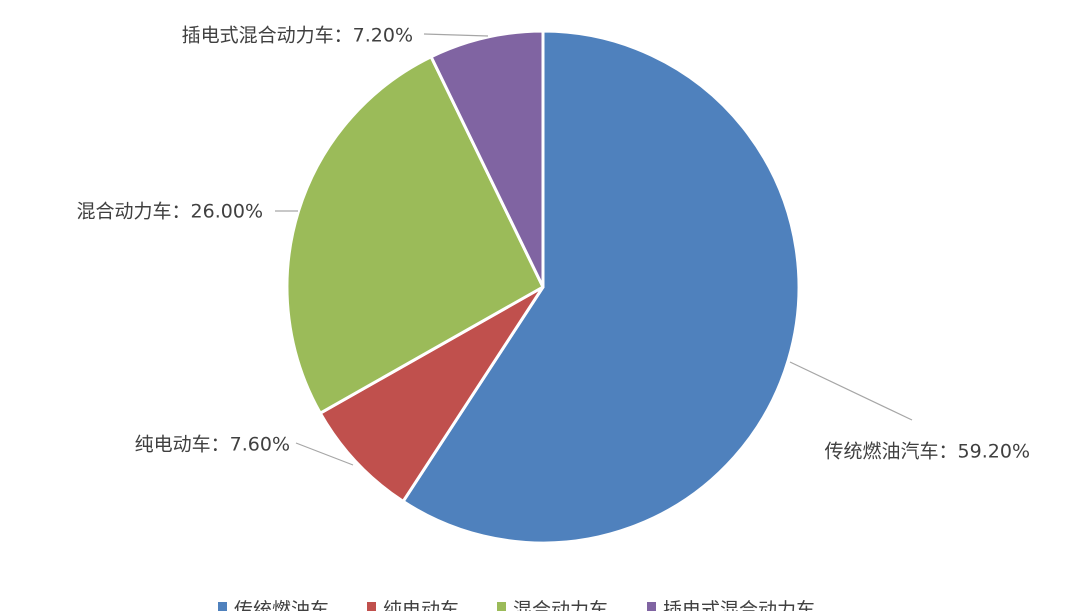  Describe the element at coordinates (281, 605) in the screenshot. I see `legend-label-fuel-car: 传统燃油车` at that location.